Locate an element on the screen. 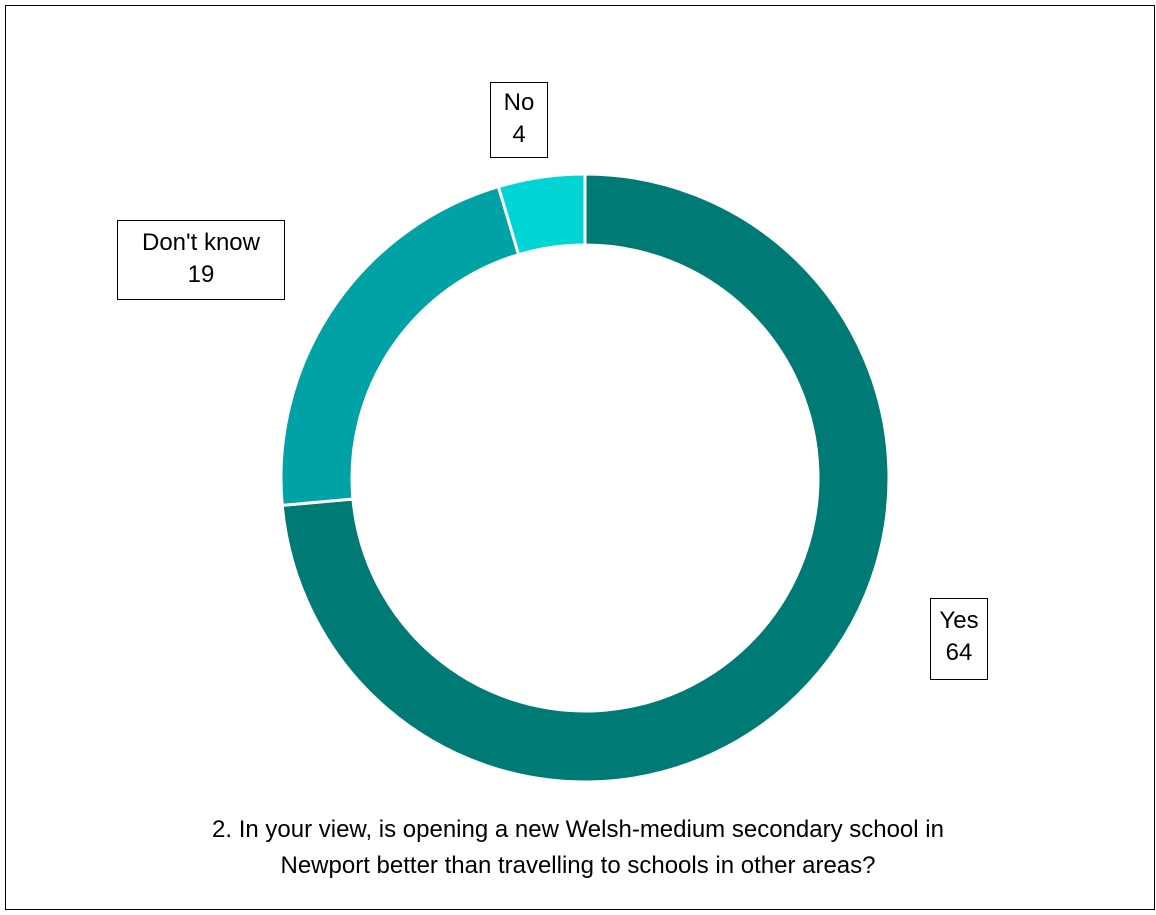  data-label-no-category: No is located at coordinates (519, 102).